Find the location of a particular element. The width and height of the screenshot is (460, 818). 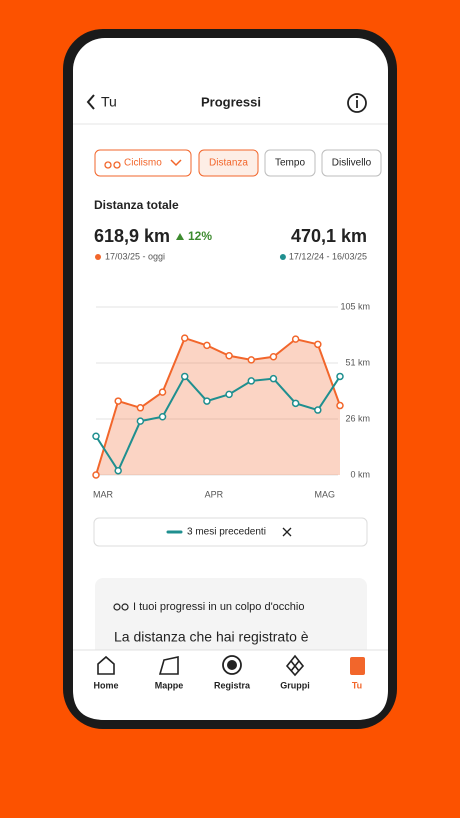

chevron is located at coordinates (176, 163).